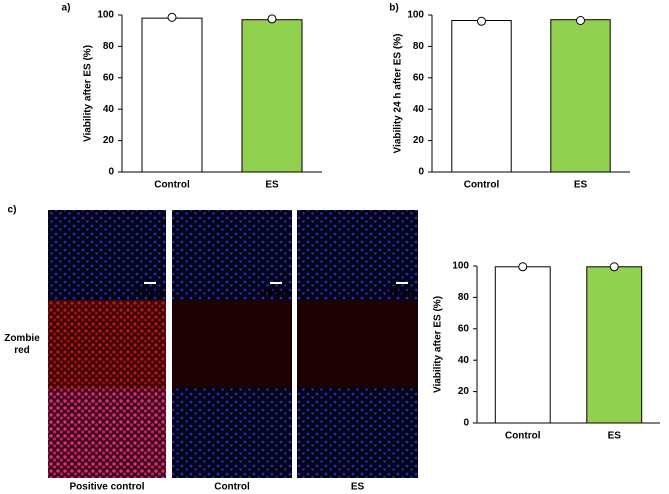  What do you see at coordinates (106, 487) in the screenshot?
I see `column-label: Positive control` at bounding box center [106, 487].